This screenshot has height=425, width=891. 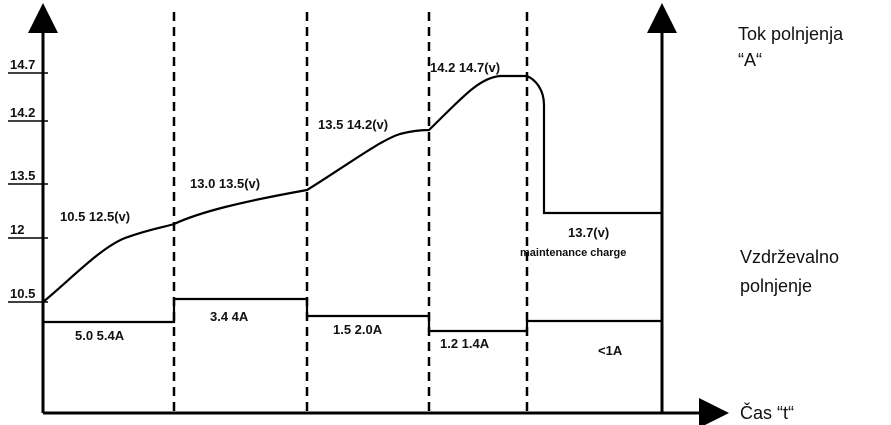 I want to click on voltage-label: 13.5 14.2(v), so click(x=353, y=124).